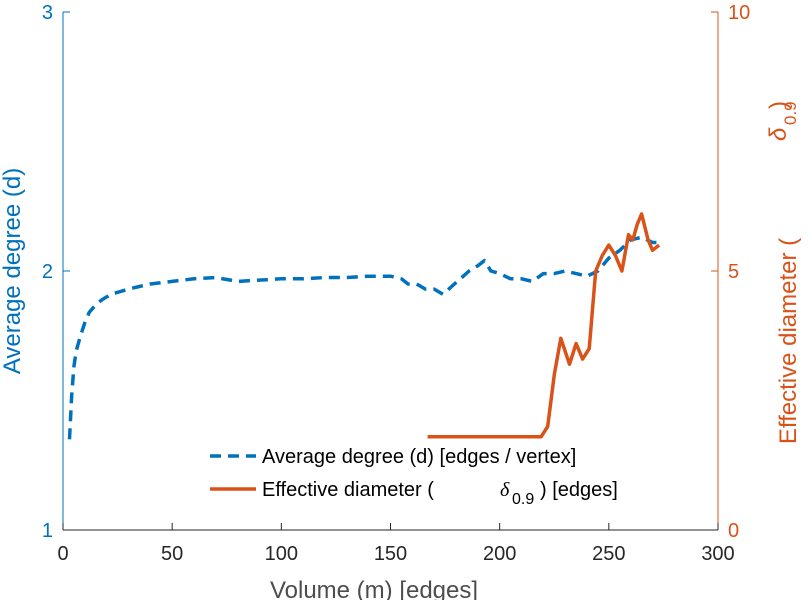  What do you see at coordinates (579, 490) in the screenshot?
I see `legend-label-effective-diameter-suffix: ) [edges]` at bounding box center [579, 490].